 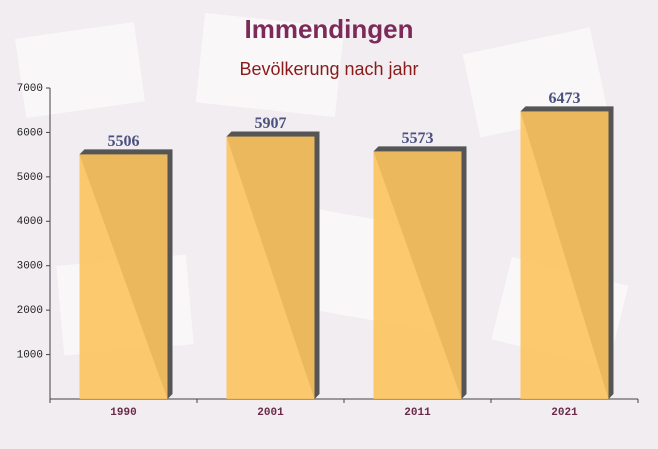 I want to click on y-tick-label: 3000, so click(x=30, y=267).